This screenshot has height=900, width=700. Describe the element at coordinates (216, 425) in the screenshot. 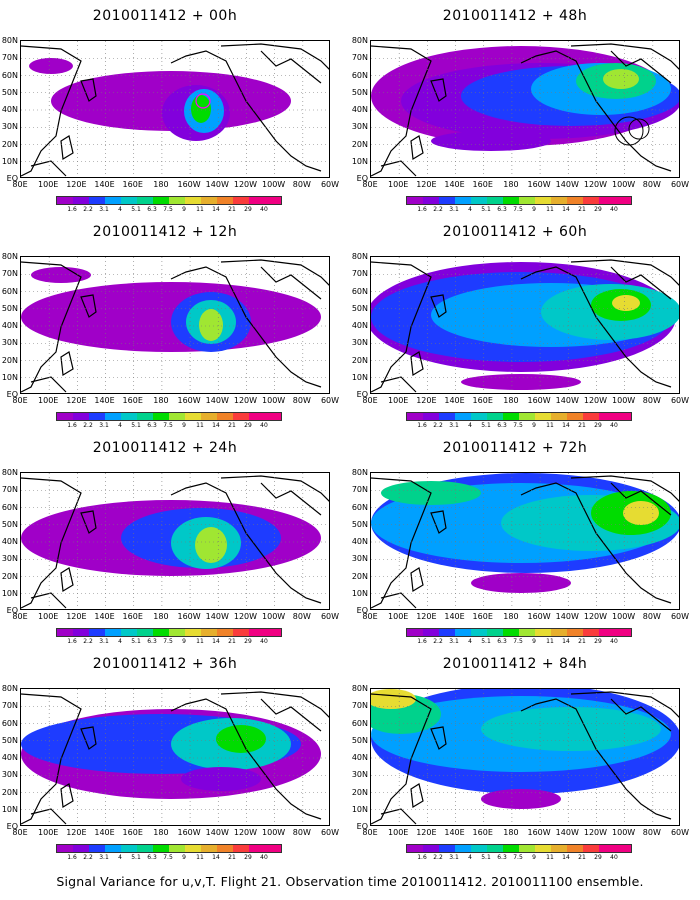

I see `colorbar-label: 14` at that location.